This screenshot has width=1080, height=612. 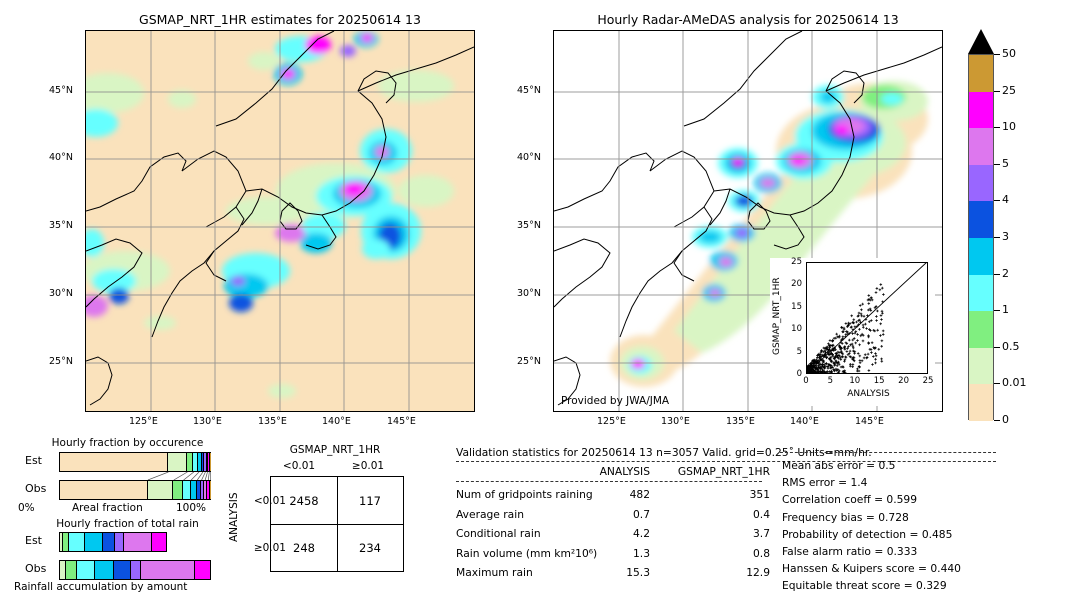 What do you see at coordinates (850, 500) in the screenshot?
I see `stats-metric: Correlation coeff = 0.599` at bounding box center [850, 500].